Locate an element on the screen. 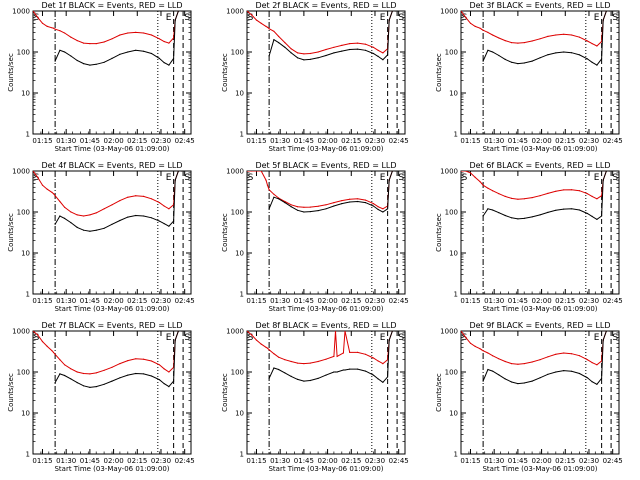 The height and width of the screenshot is (480, 640). y-tick-label: 1 is located at coordinates (456, 295).